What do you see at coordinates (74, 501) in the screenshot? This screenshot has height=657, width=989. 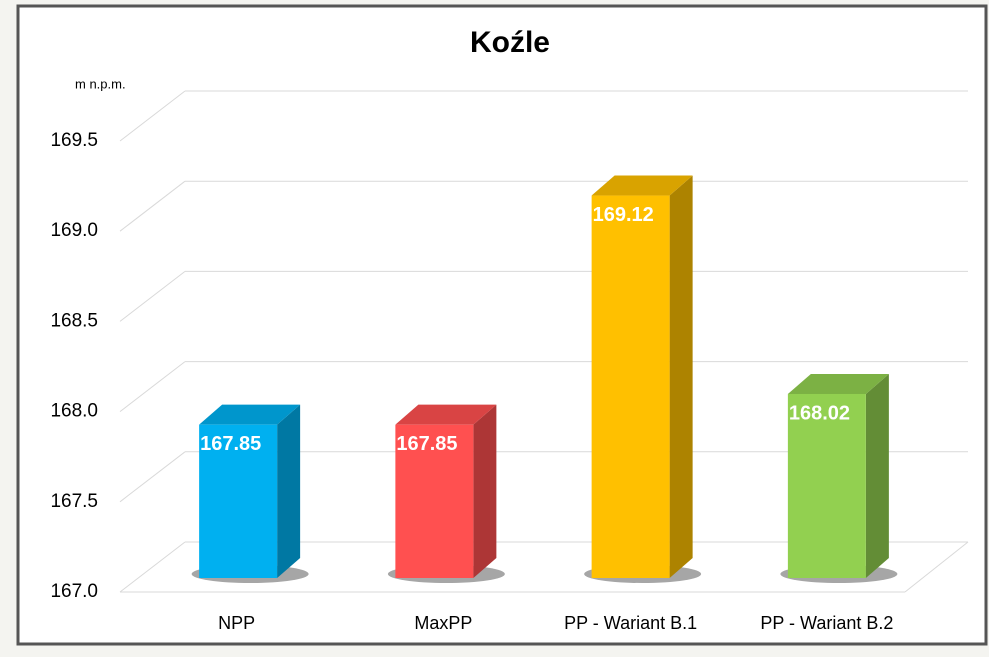 I see `y-tick-label: 167.5` at bounding box center [74, 501].